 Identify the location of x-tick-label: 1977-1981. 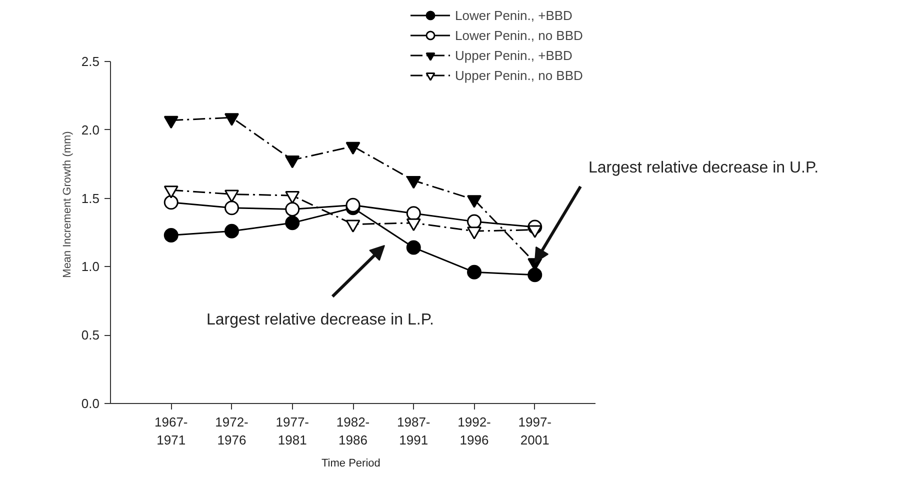
(292, 431).